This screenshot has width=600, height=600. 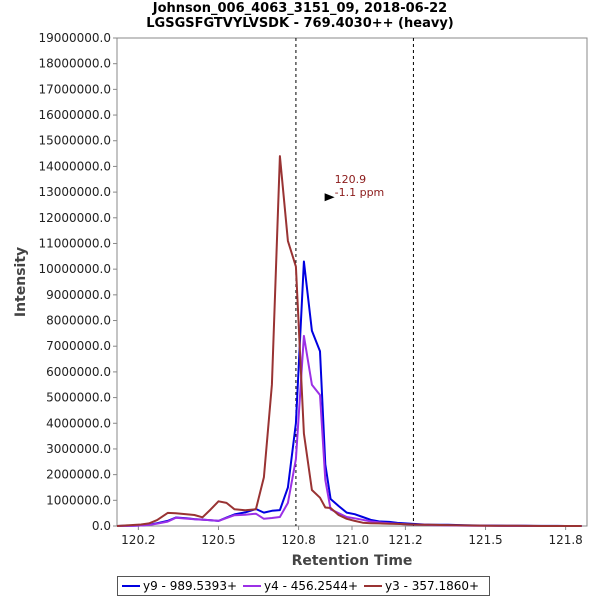 I want to click on x-axis: 120.2 120.5 120.8 121.0 121.2 121.5 121.8, so click(x=352, y=536).